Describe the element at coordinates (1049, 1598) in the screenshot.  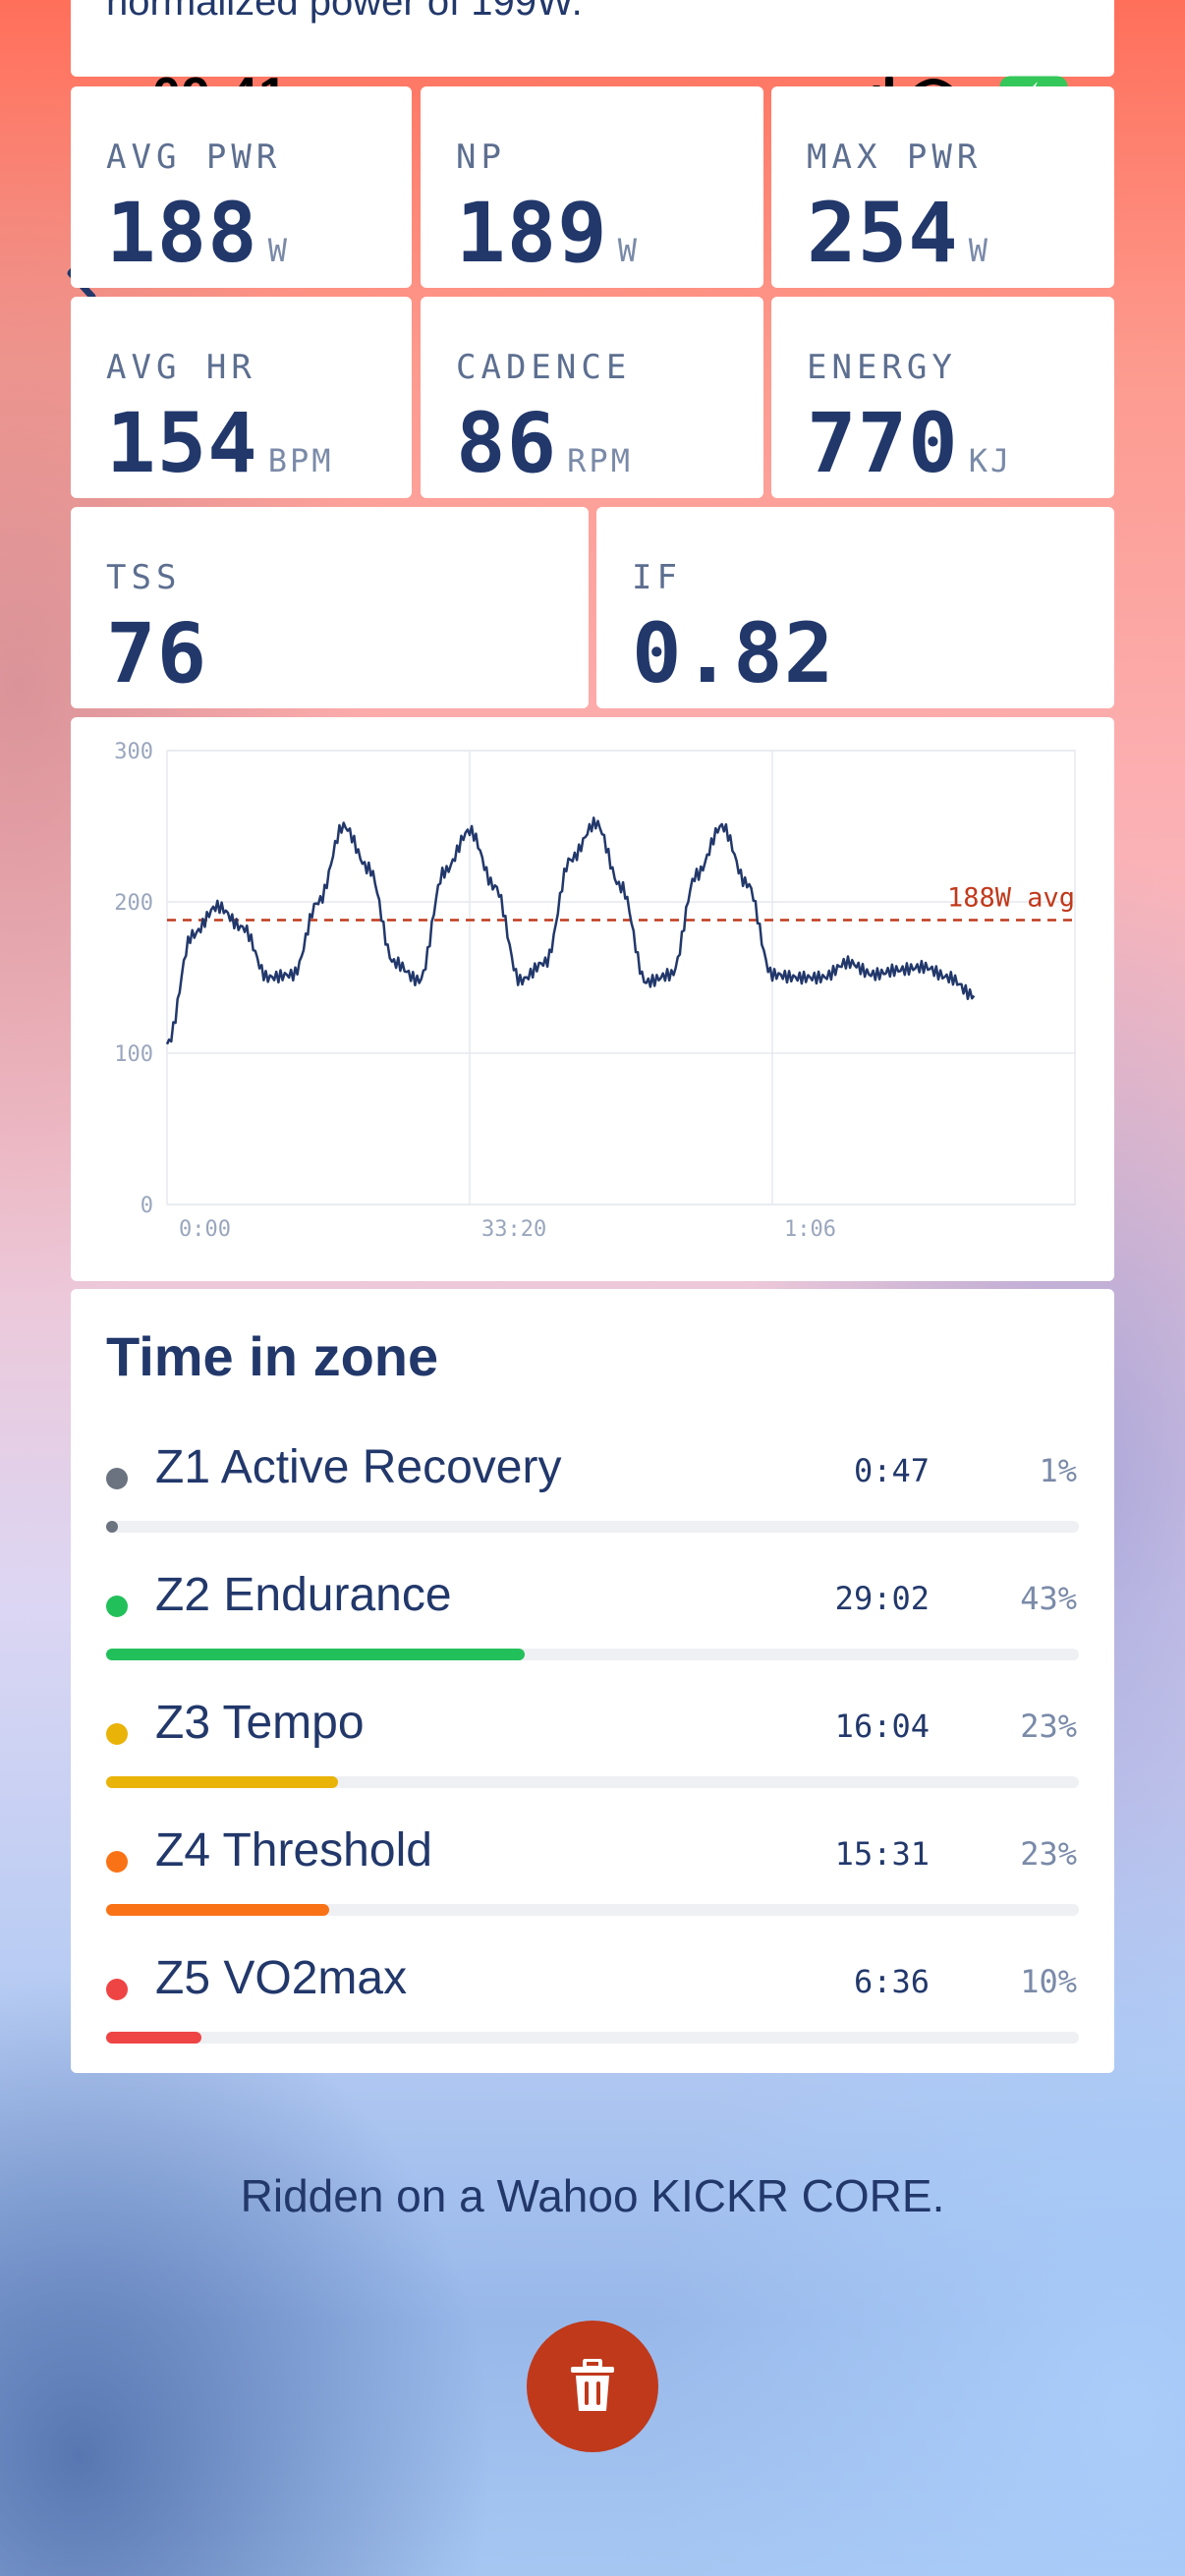
I see `zone-percent: 43%` at that location.